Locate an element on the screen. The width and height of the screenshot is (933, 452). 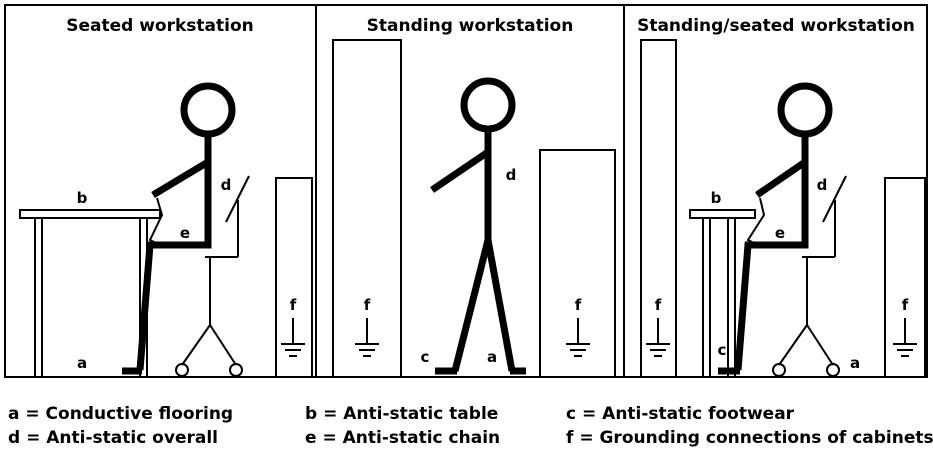
legend-item: d = Anti-static overall is located at coordinates (113, 438).